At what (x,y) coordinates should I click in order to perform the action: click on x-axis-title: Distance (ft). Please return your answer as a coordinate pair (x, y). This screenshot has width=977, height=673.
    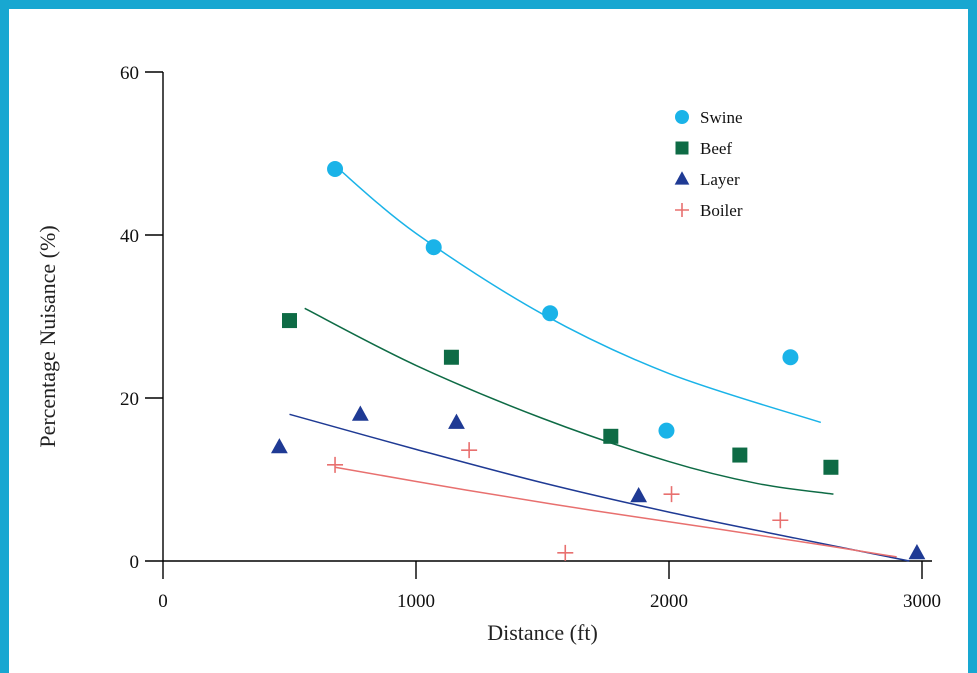
    Looking at the image, I should click on (542, 632).